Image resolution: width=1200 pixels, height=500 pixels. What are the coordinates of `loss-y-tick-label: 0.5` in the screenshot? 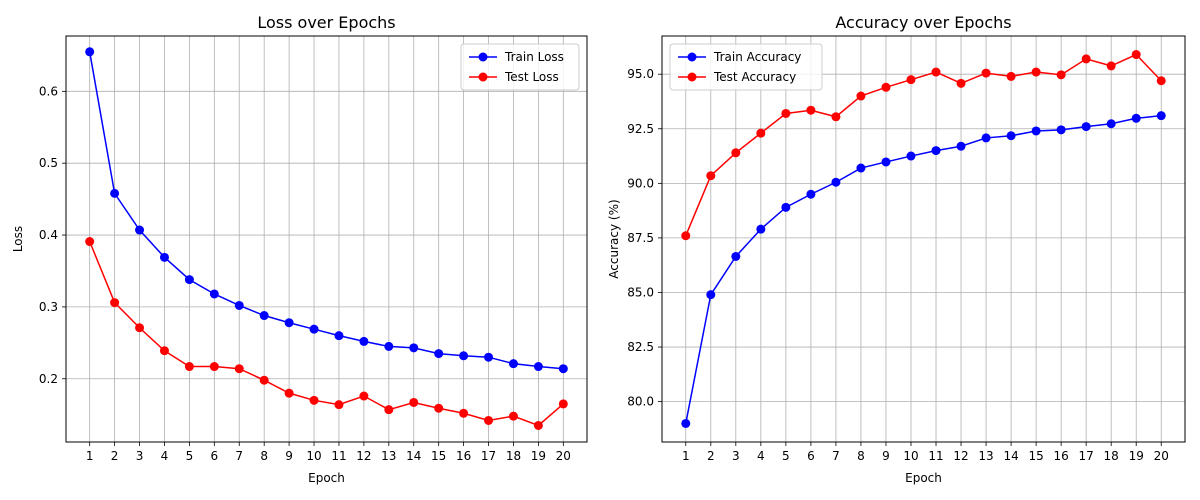 It's located at (48, 163).